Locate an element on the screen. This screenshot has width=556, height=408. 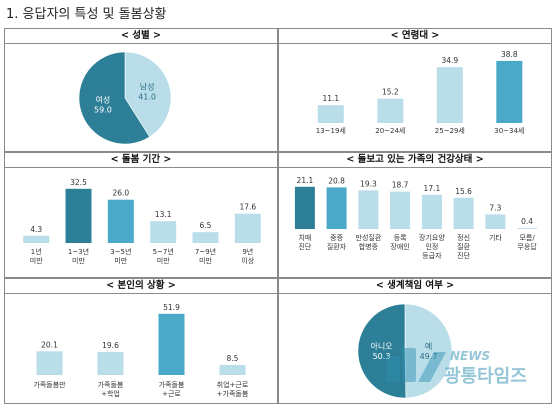
chart-gender: 남성 41.0 여성 59.0 is located at coordinates (125, 98).